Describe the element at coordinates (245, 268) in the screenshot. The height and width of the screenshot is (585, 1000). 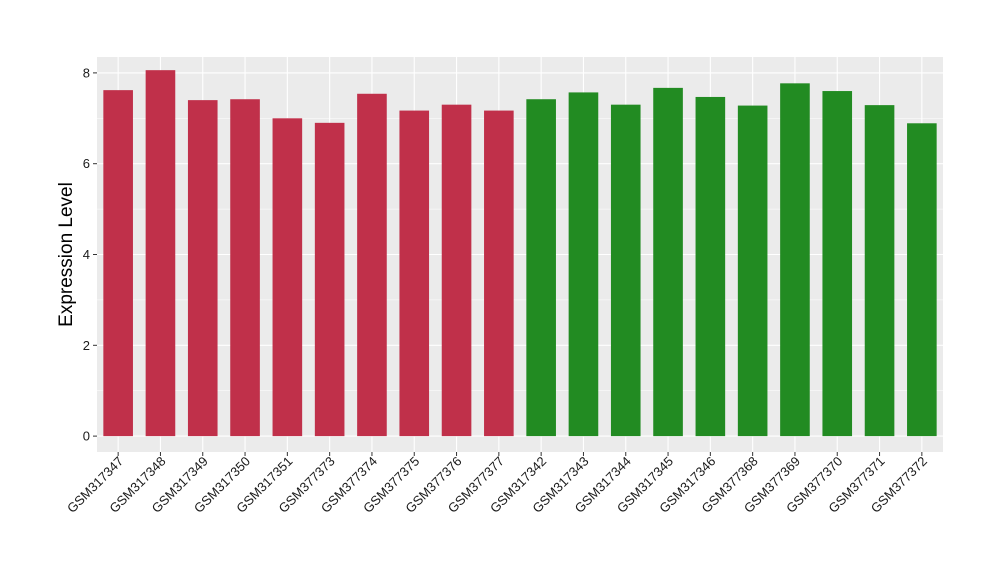
I see `bar-GSM317350` at that location.